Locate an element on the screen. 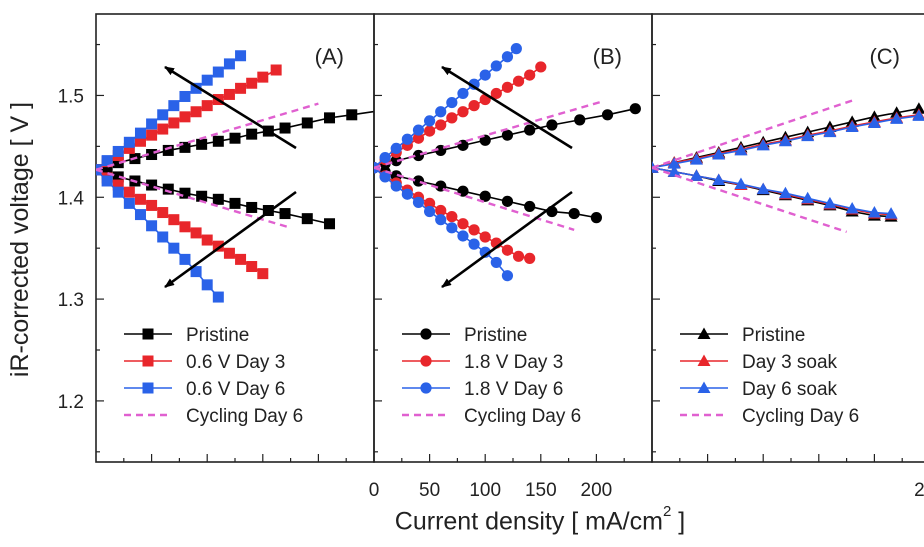  series-line is located at coordinates (207, 136).